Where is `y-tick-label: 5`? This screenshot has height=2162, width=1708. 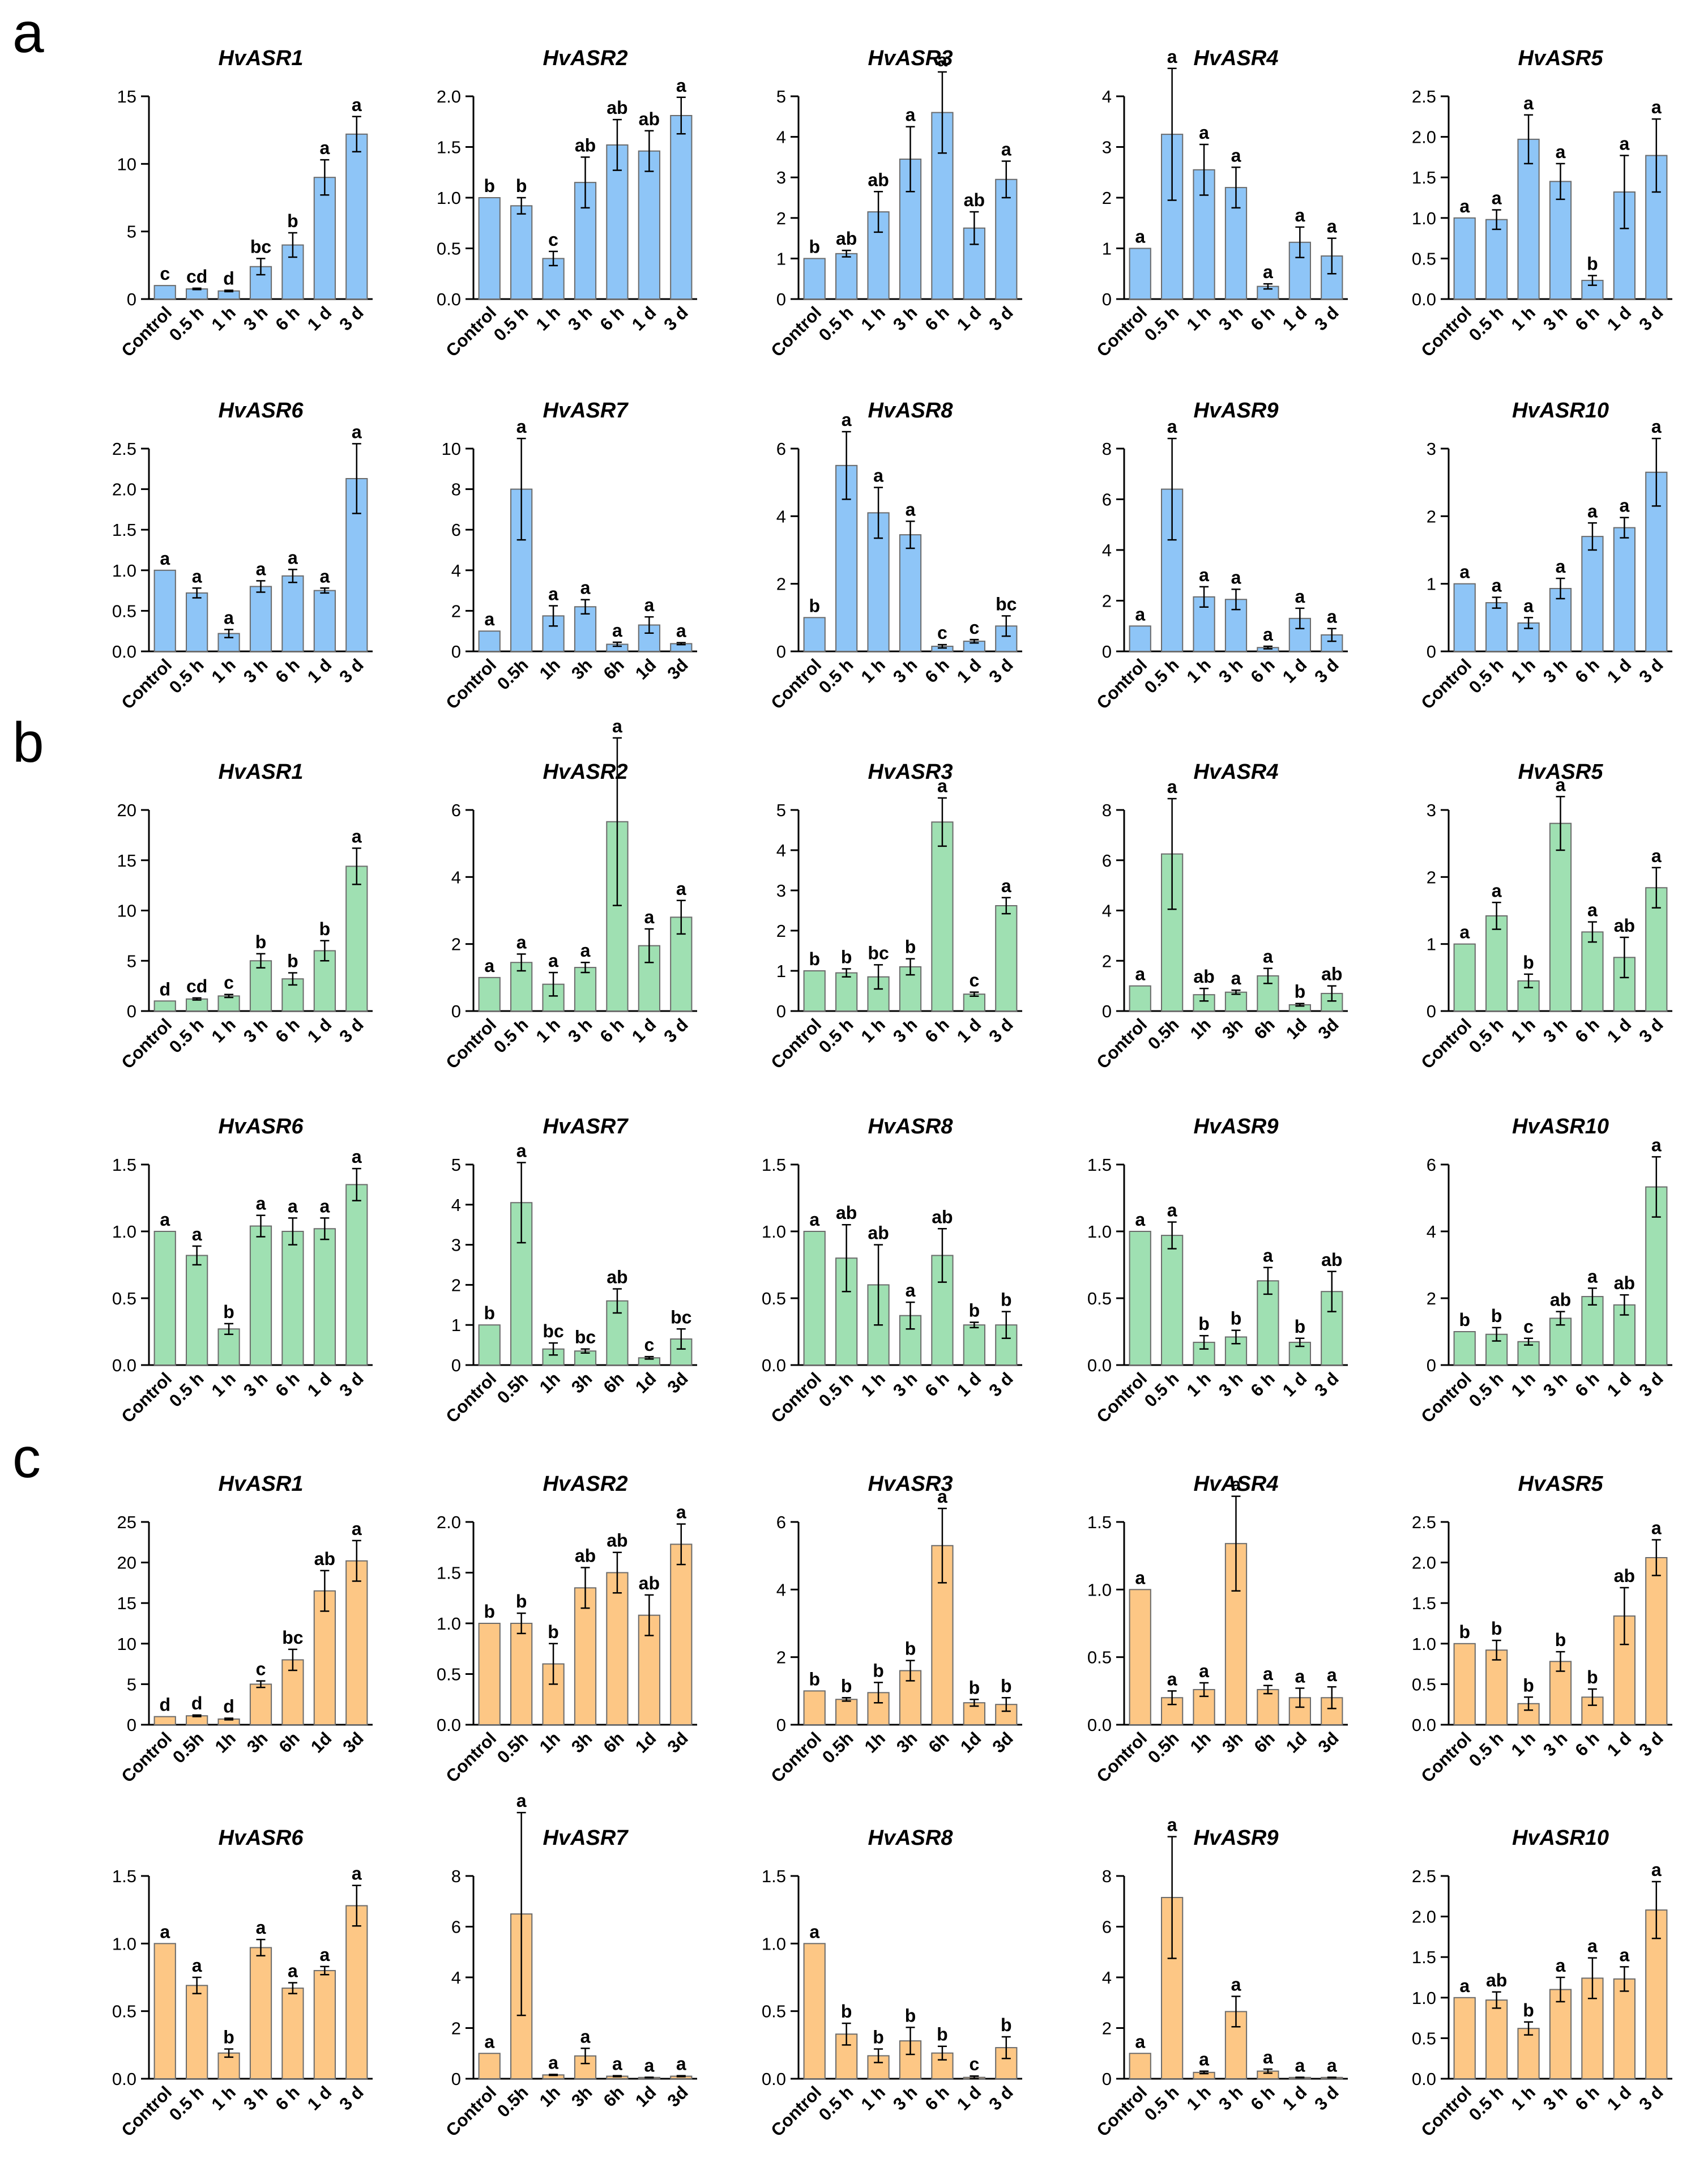 y-tick-label: 5 is located at coordinates (781, 97).